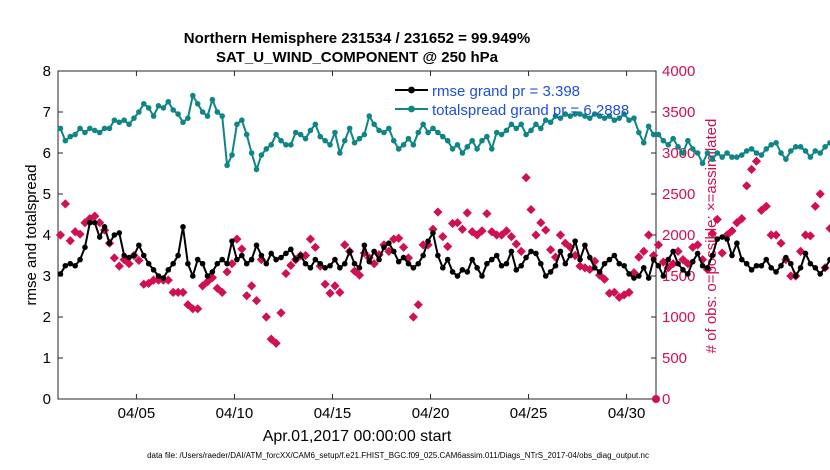 The width and height of the screenshot is (830, 470). I want to click on y2-tick-label: 0, so click(666, 399).